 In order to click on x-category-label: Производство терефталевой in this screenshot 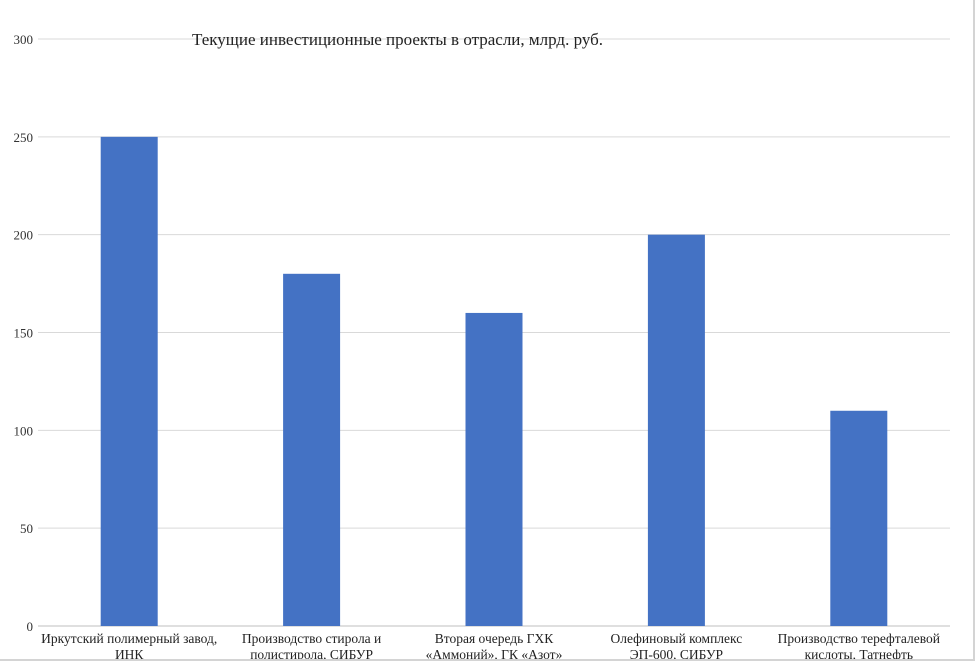, I will do `click(859, 638)`.